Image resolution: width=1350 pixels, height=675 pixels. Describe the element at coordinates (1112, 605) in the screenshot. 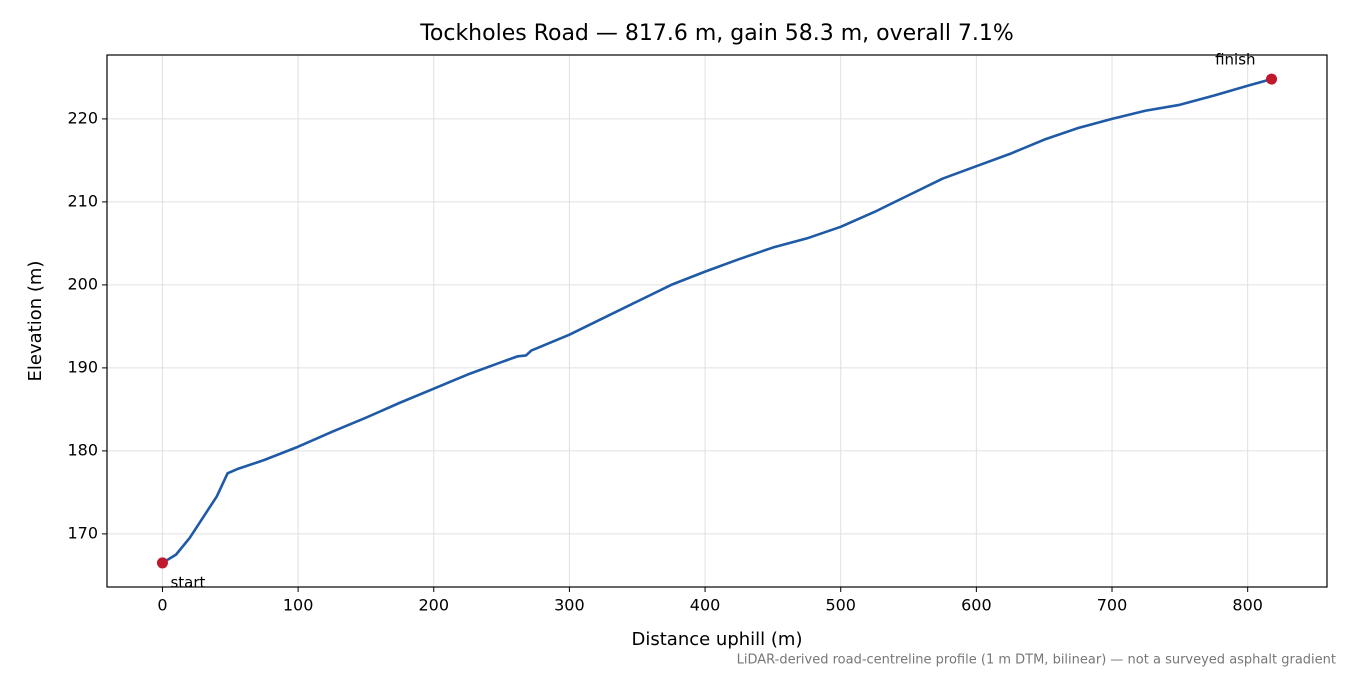

I see `x-tick-label: 700` at that location.